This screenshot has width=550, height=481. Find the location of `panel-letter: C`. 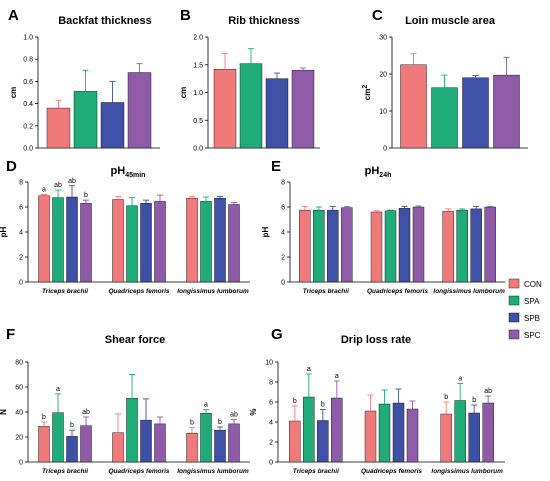

panel-letter: C is located at coordinates (377, 15).